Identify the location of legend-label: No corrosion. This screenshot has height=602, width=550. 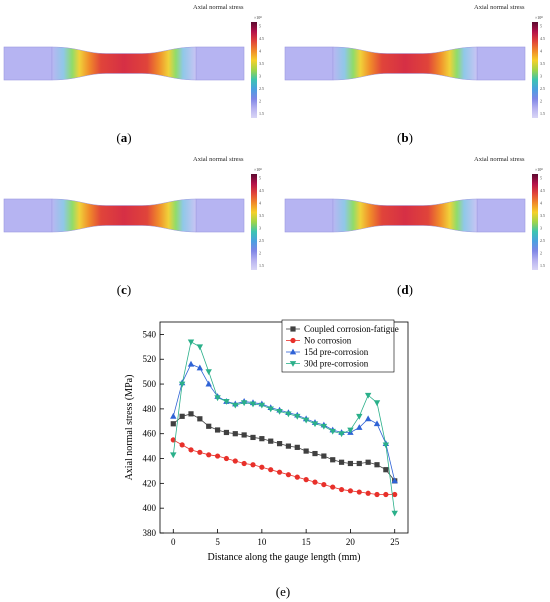
(328, 341).